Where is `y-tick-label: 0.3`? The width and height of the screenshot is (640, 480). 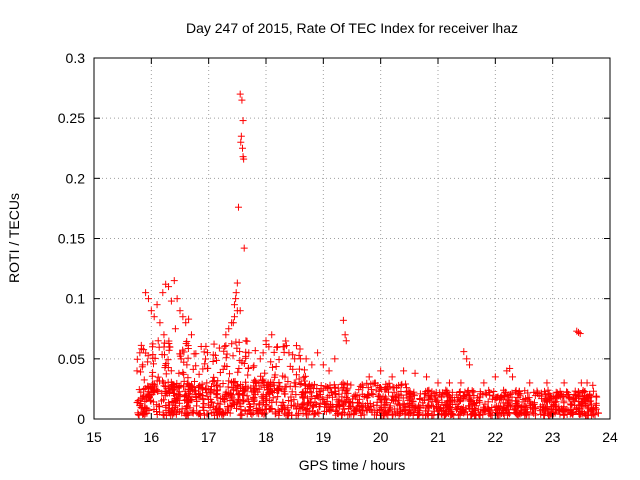 y-tick-label: 0.3 is located at coordinates (76, 58).